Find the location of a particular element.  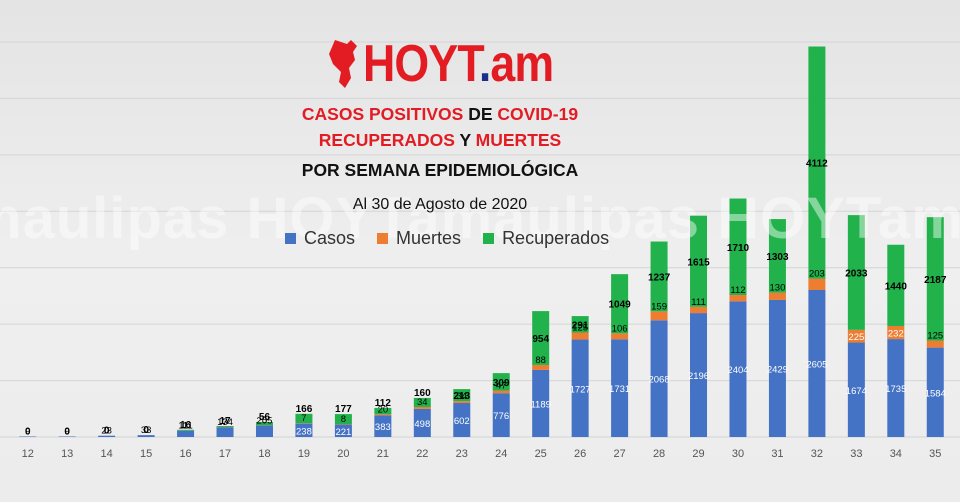

data-label: 205 is located at coordinates (265, 420).